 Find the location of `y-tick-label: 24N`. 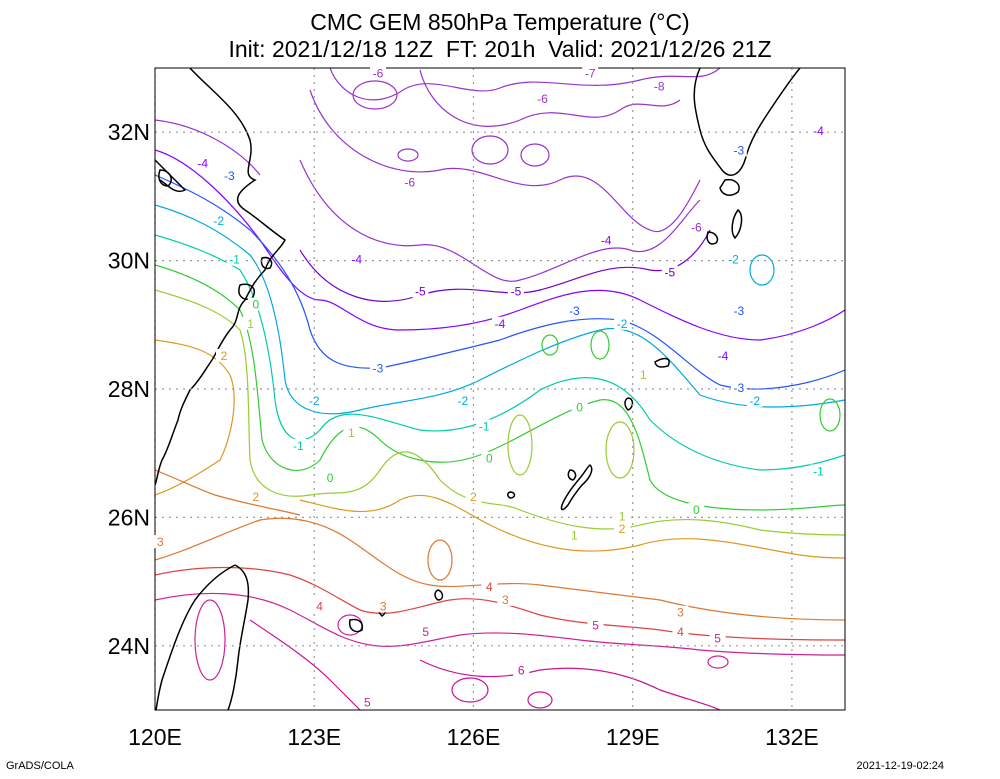

y-tick-label: 24N is located at coordinates (129, 646).